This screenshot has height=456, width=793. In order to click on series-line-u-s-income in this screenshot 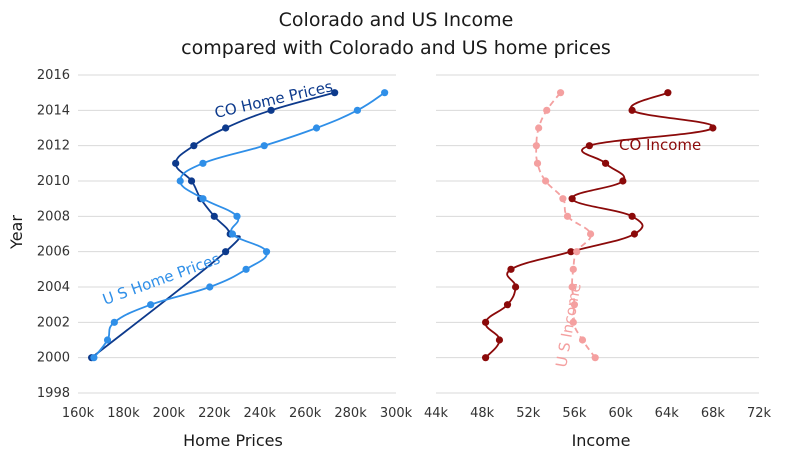, I will do `click(565, 225)`.